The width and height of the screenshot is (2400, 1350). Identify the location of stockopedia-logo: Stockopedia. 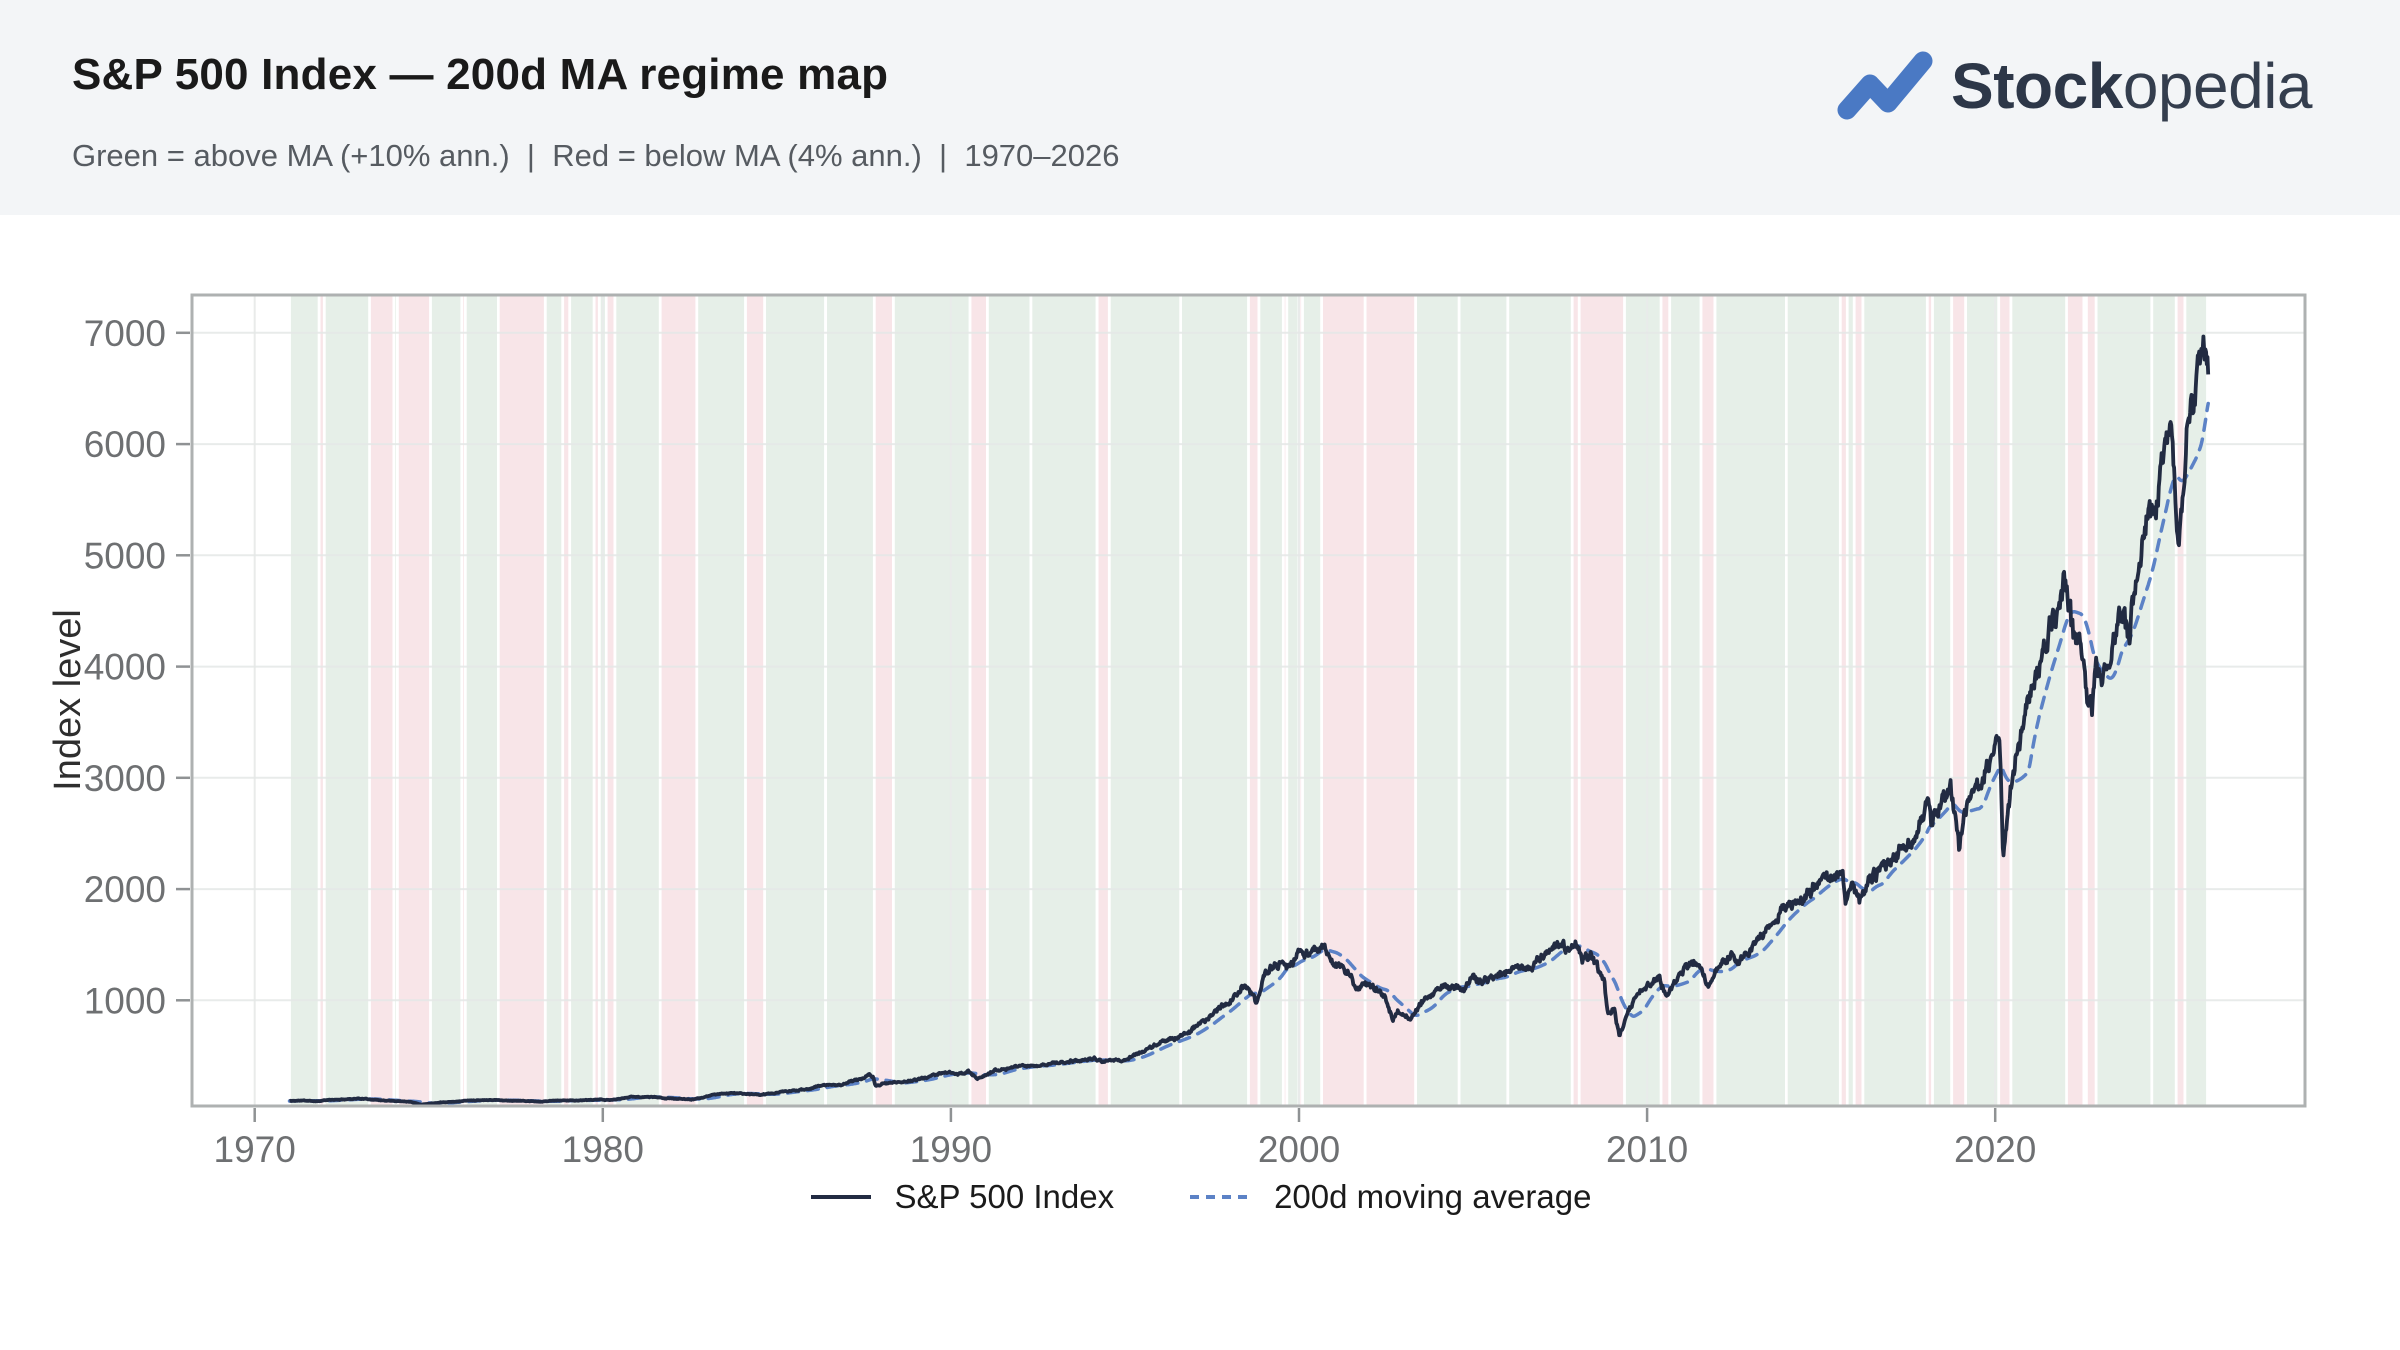
(2075, 86).